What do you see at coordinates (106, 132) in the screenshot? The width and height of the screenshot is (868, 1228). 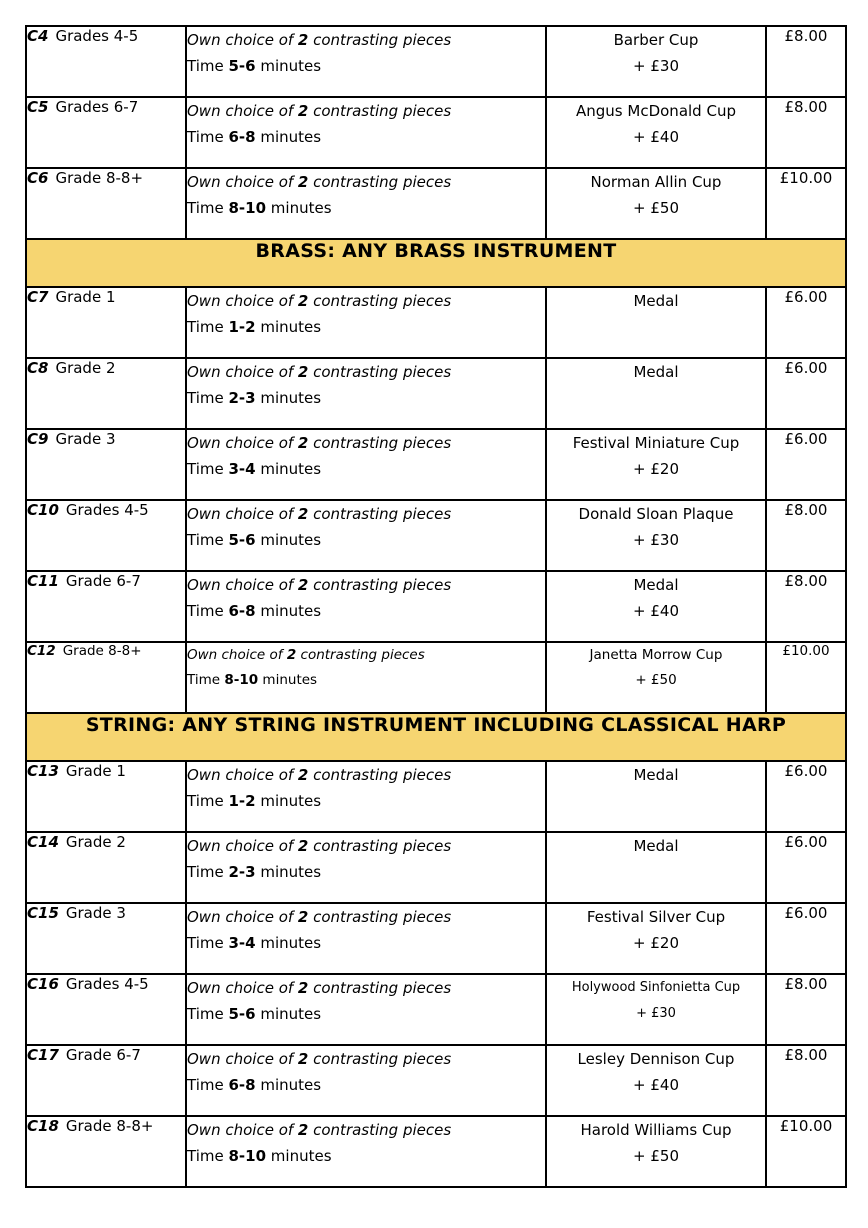 I see `class-code-cell: C5 Grades 6-7` at bounding box center [106, 132].